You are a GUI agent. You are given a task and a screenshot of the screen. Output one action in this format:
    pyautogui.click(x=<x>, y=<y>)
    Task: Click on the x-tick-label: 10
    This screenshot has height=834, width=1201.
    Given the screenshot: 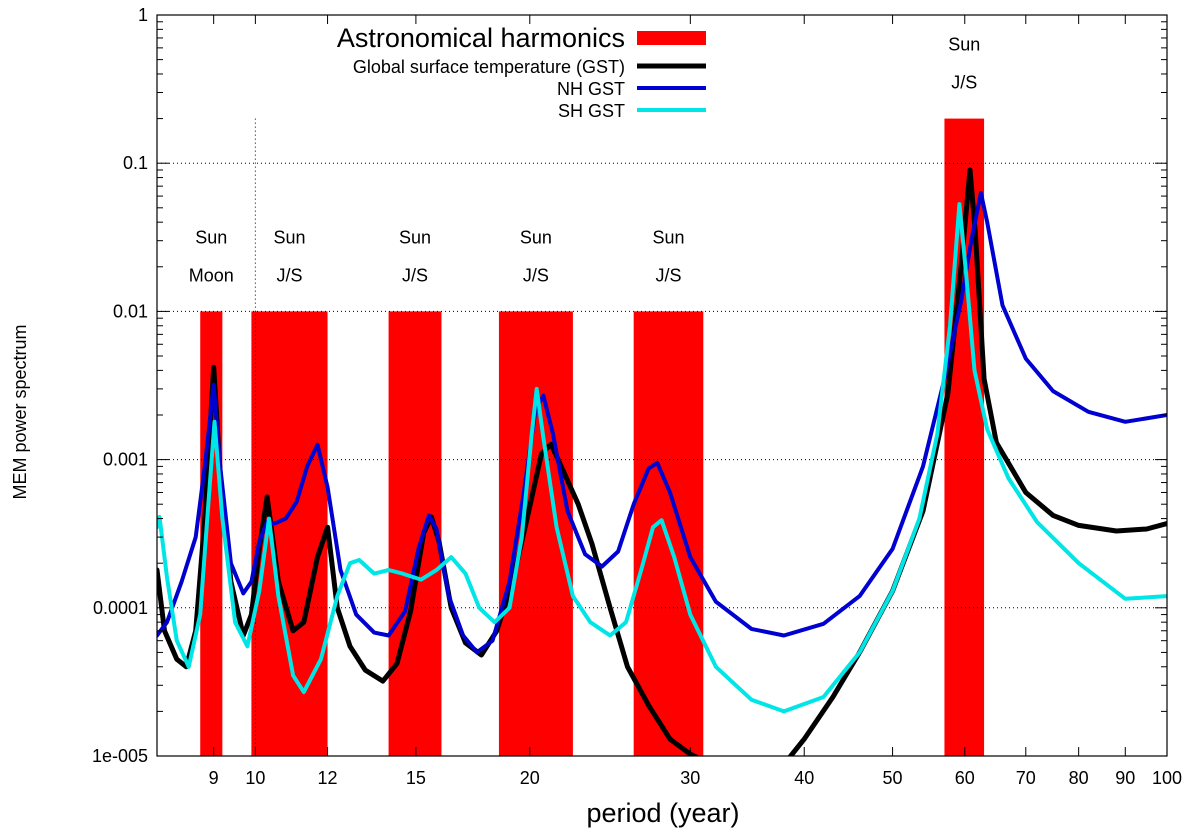 What is the action you would take?
    pyautogui.click(x=255, y=778)
    